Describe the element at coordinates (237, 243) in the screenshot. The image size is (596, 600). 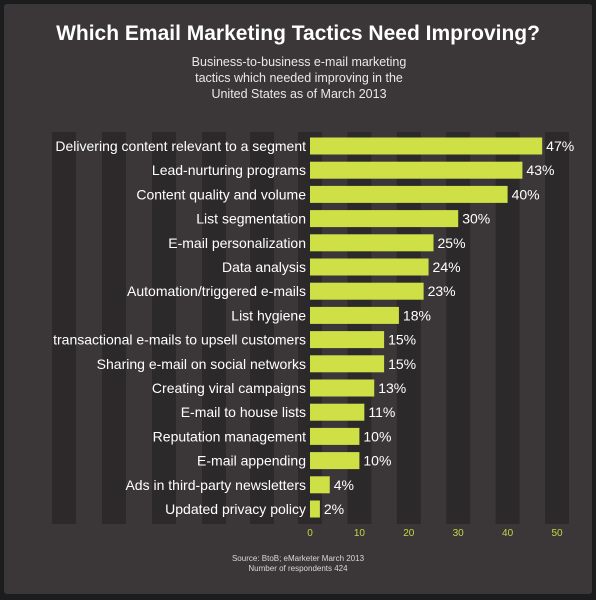
I see `category-label: E-mail personalization` at that location.